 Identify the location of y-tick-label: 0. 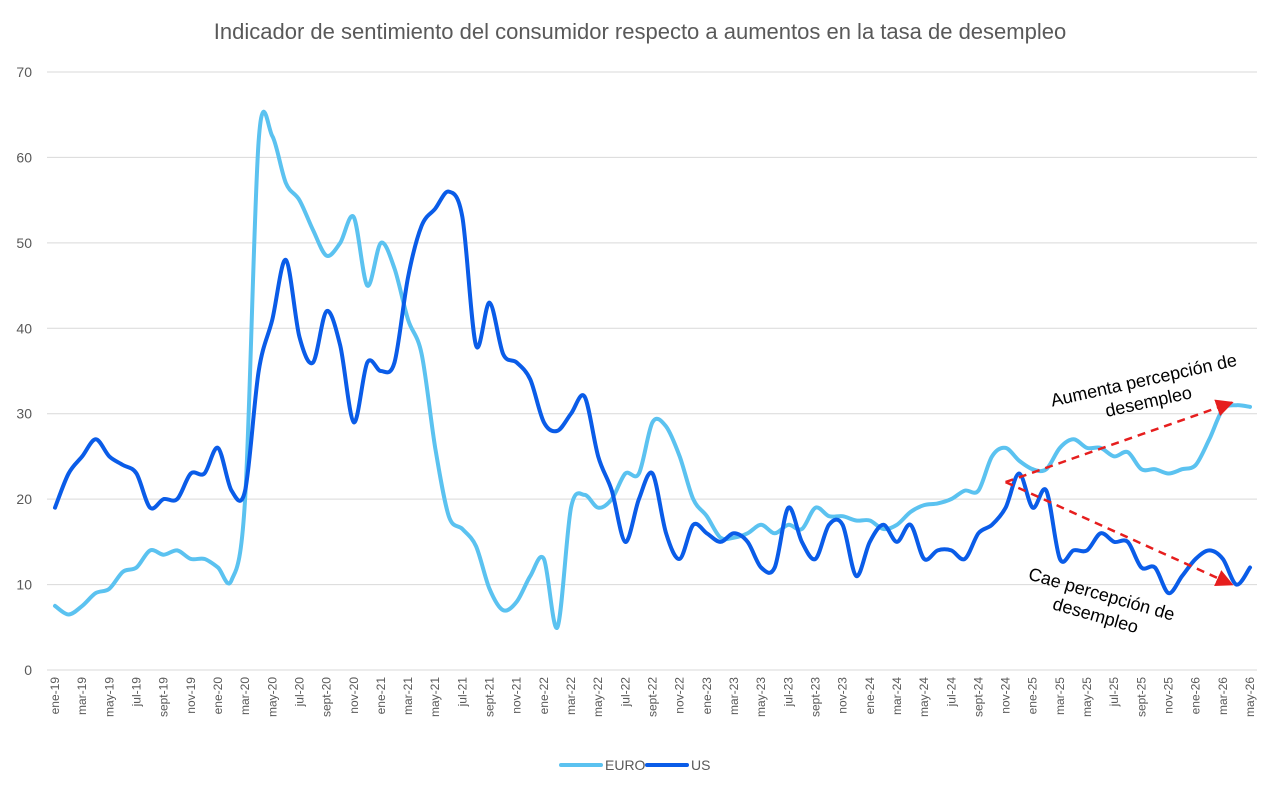
(28, 670).